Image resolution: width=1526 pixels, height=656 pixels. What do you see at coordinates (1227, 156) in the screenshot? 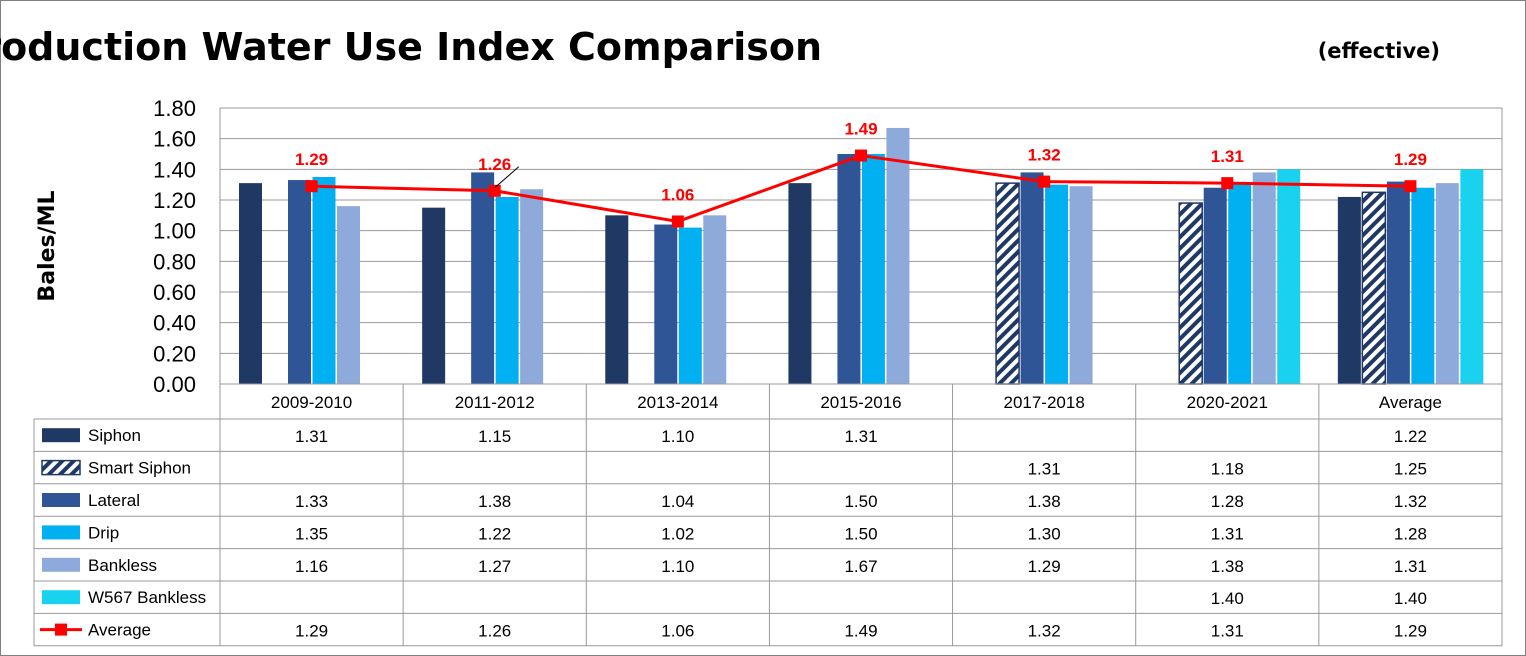
I see `average-data-label: 1.31` at bounding box center [1227, 156].